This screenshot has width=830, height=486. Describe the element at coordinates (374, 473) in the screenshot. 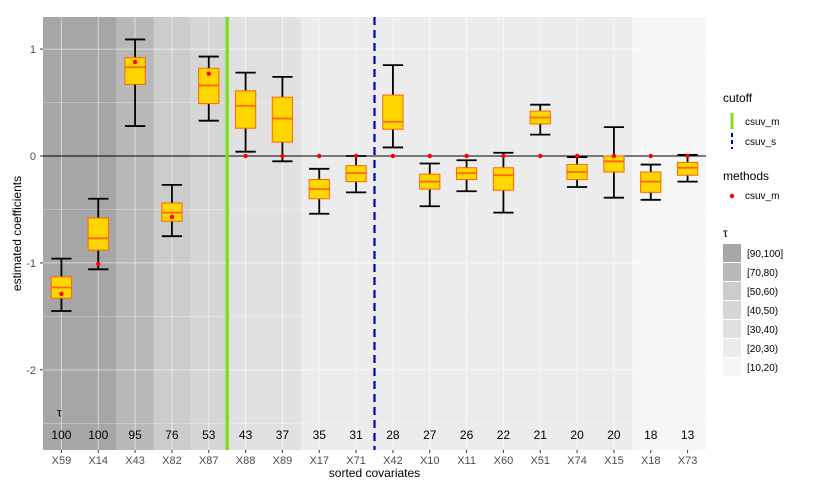

I see `x-axis-title: sorted covariates` at that location.